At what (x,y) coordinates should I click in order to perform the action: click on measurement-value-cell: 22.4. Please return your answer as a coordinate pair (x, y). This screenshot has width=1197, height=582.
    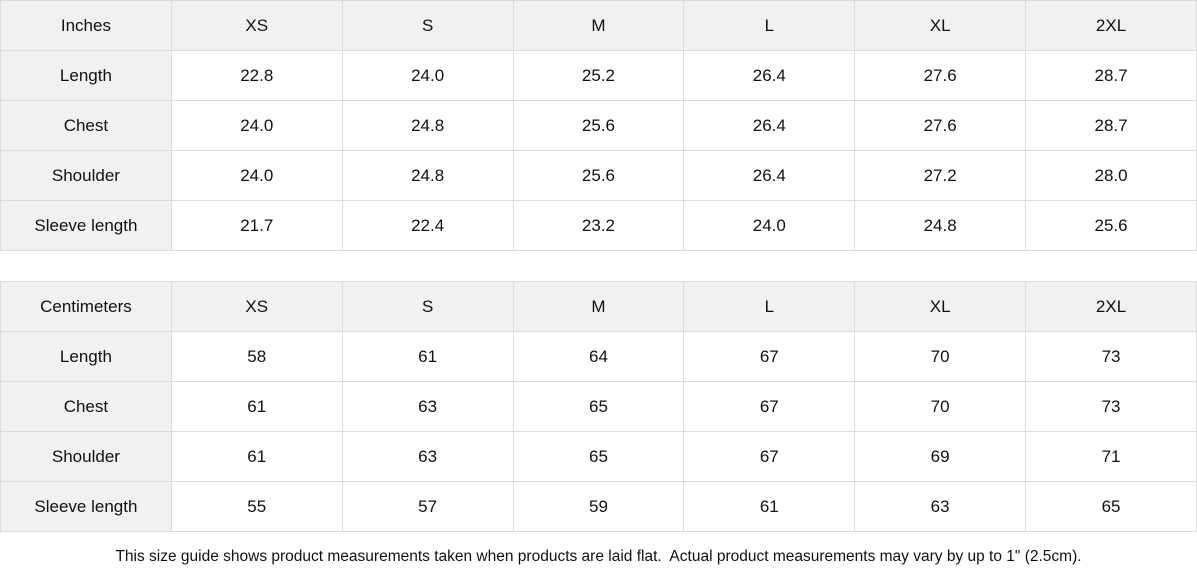
    Looking at the image, I should click on (427, 225).